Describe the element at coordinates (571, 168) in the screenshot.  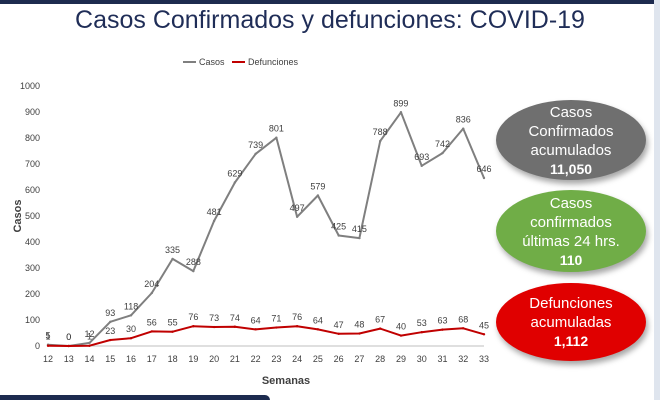
I see `bubble-casos-acumulados-value: 11,050` at that location.